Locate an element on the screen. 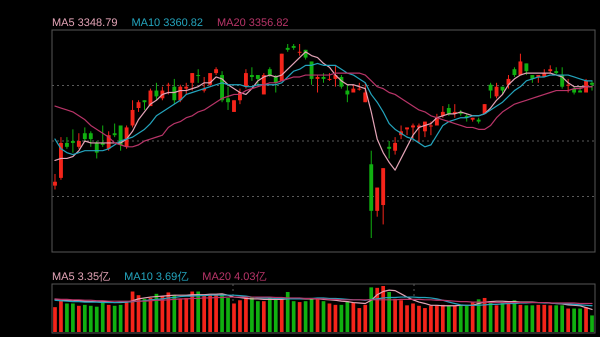  text: MA5 3348.79 is located at coordinates (85, 23).